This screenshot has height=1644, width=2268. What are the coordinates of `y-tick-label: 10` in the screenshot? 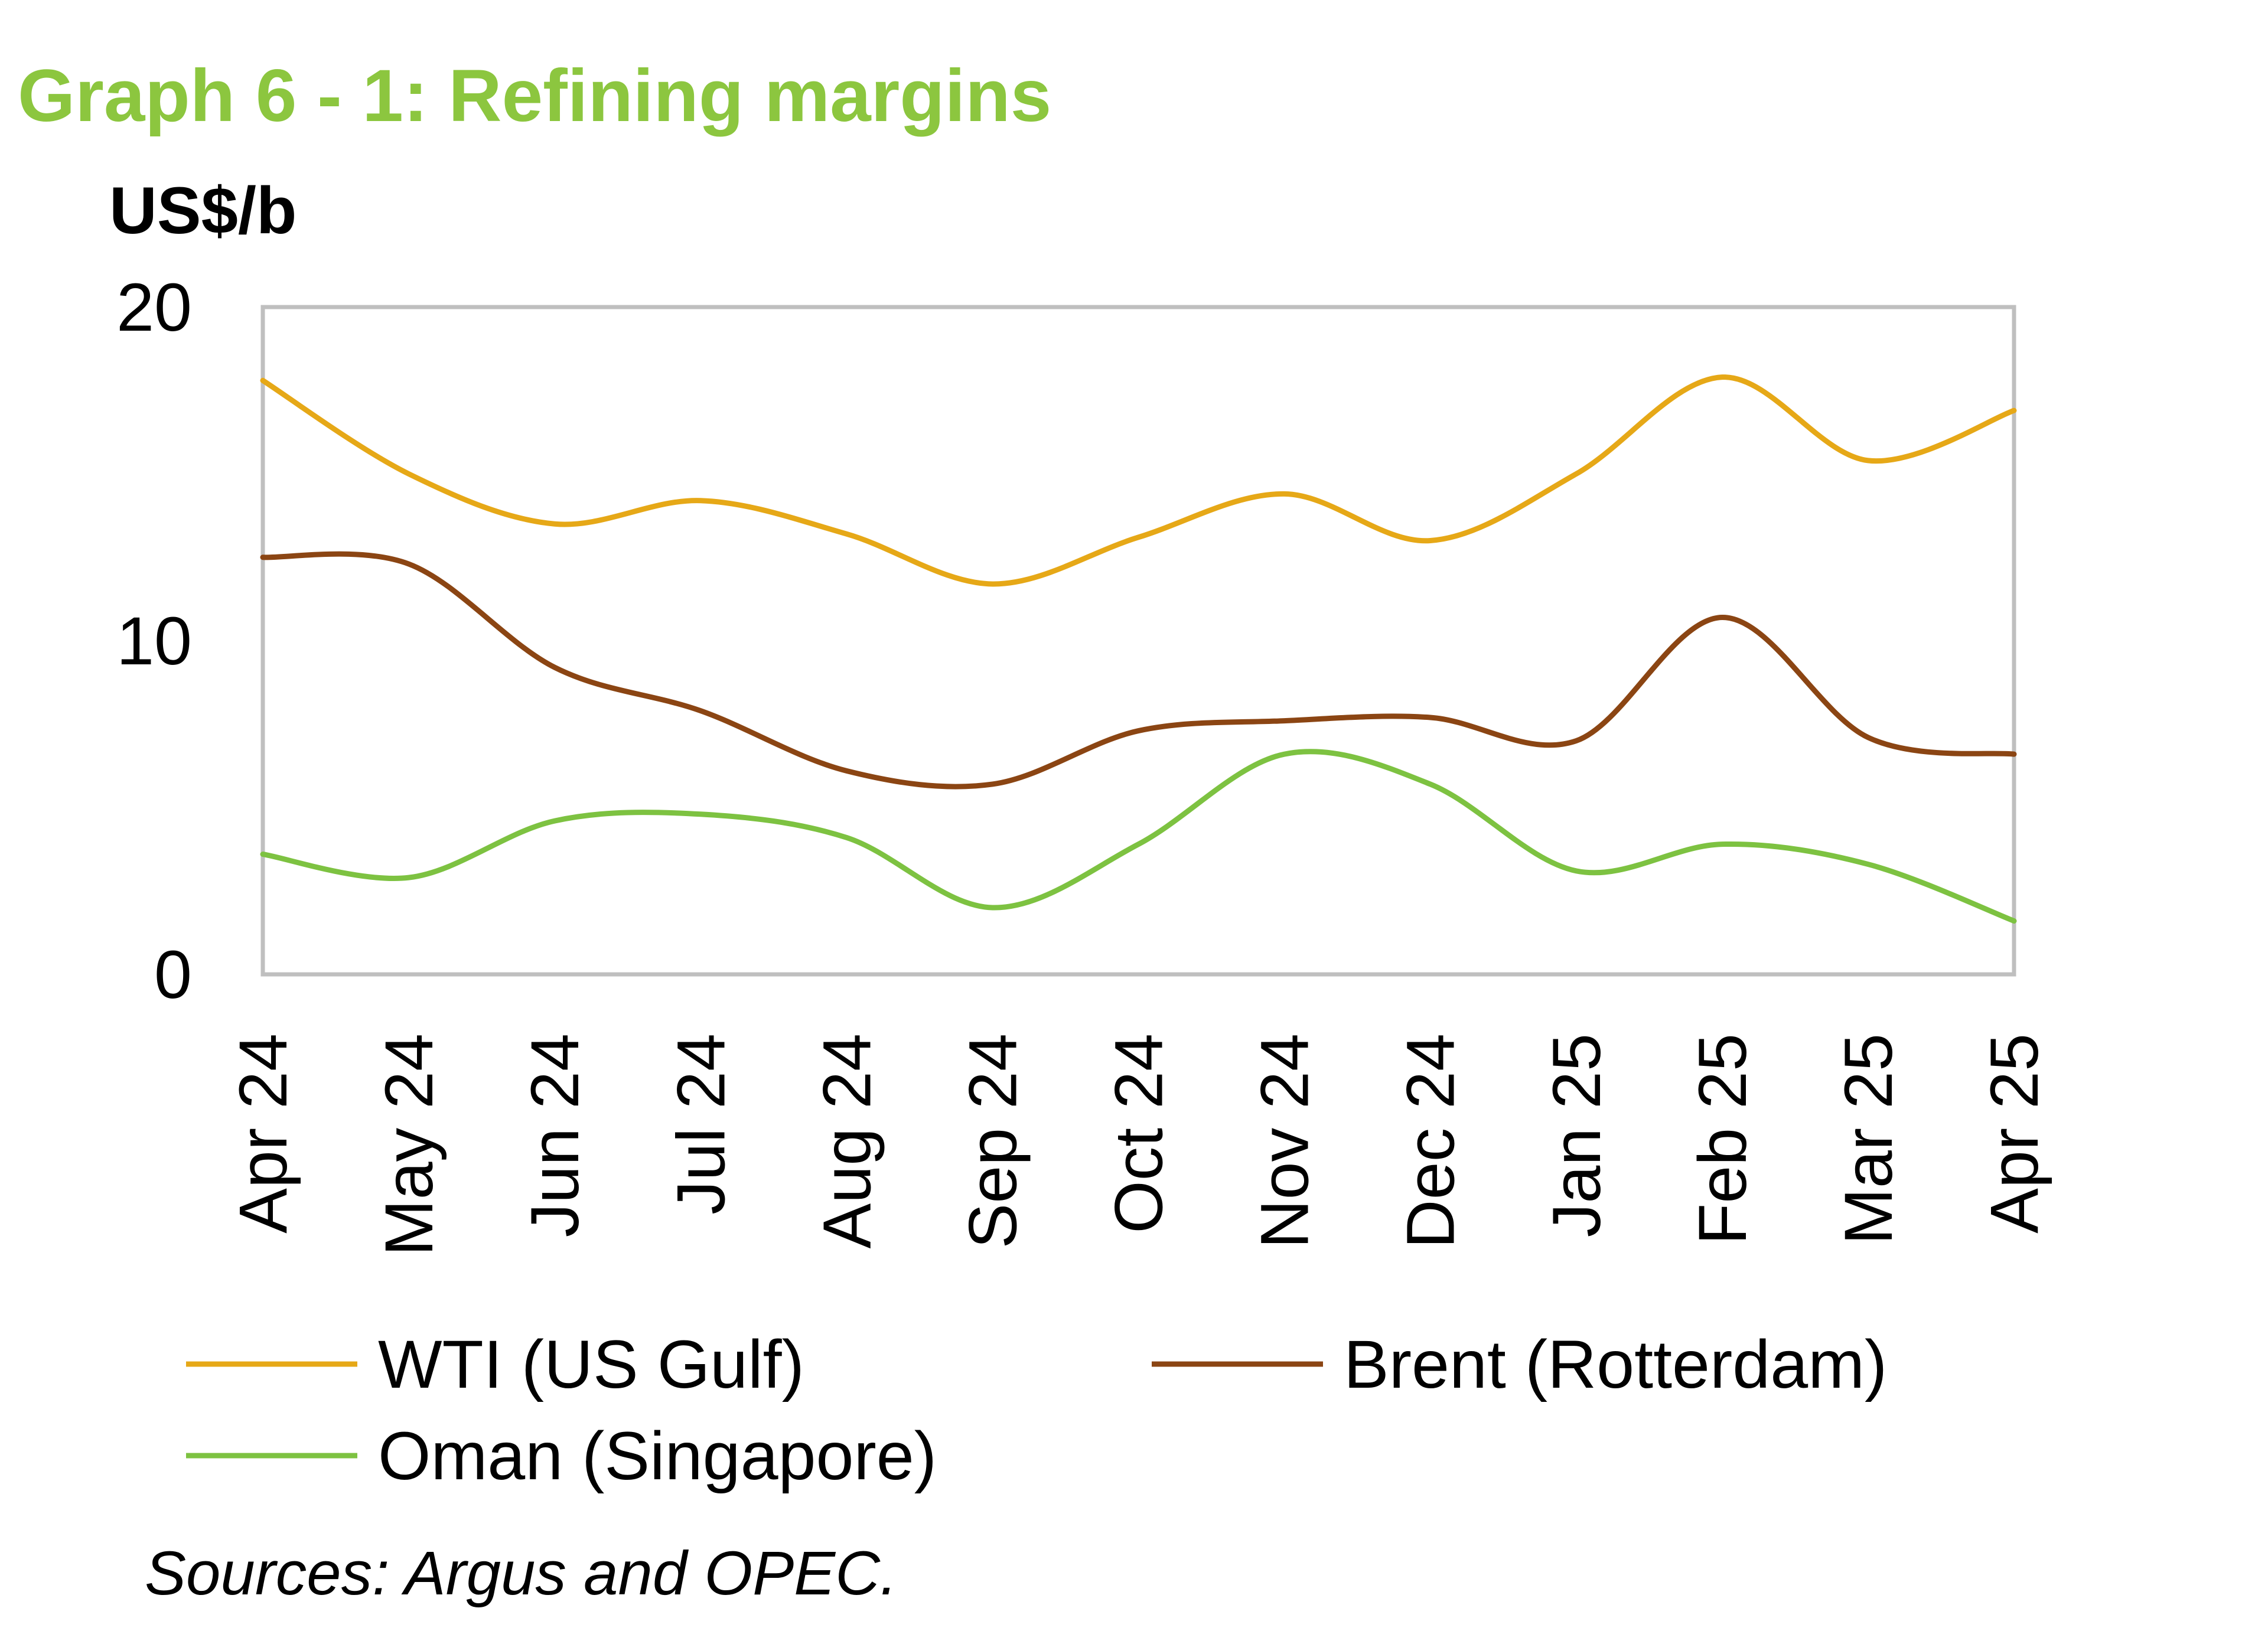 It's located at (154, 641).